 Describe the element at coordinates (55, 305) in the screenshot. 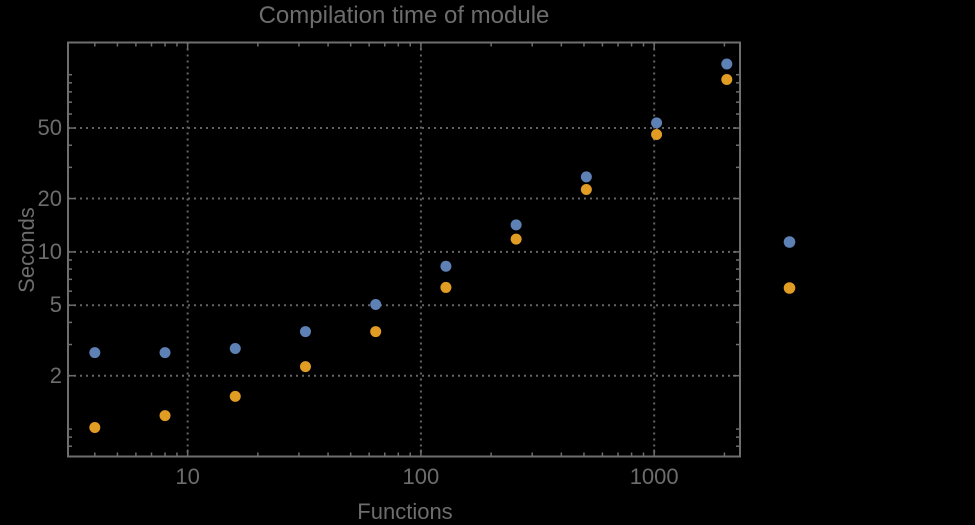

I see `y-tick-label: 5` at that location.